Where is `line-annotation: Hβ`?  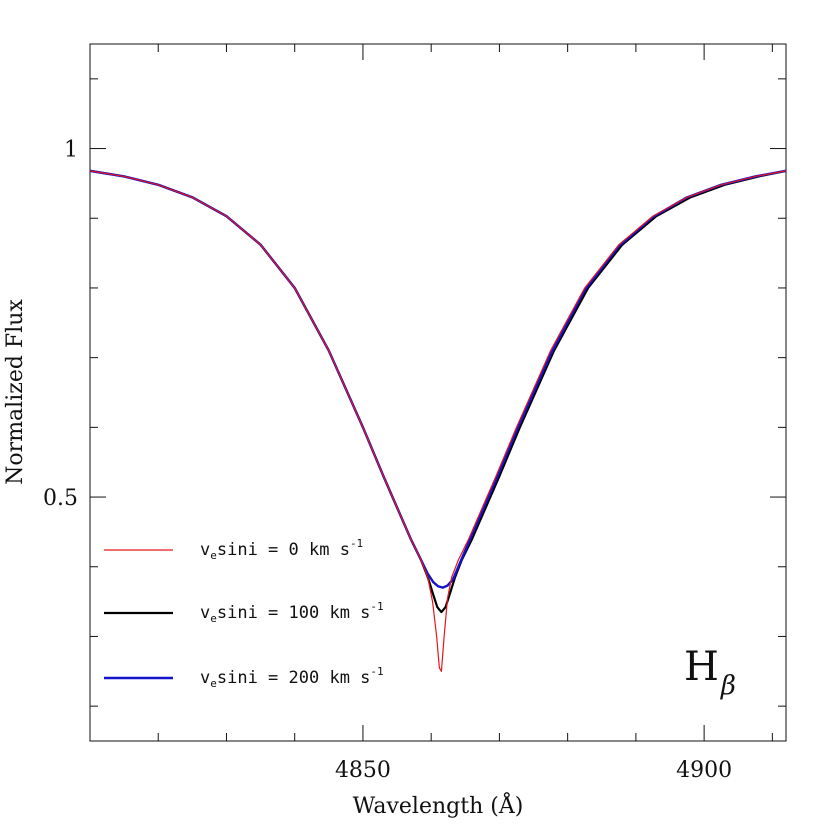
line-annotation: Hβ is located at coordinates (710, 672).